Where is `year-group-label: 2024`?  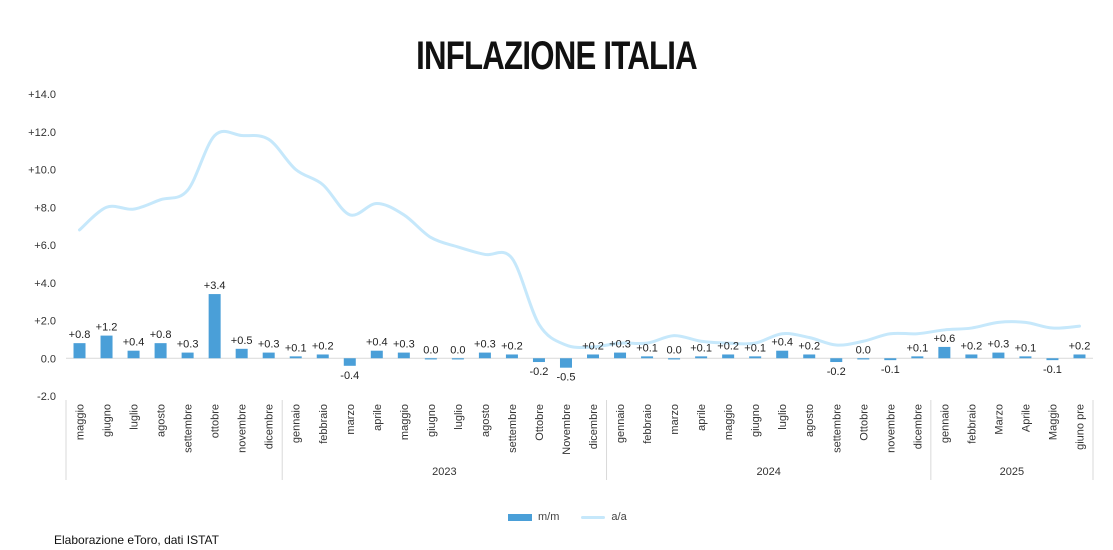 year-group-label: 2024 is located at coordinates (768, 472).